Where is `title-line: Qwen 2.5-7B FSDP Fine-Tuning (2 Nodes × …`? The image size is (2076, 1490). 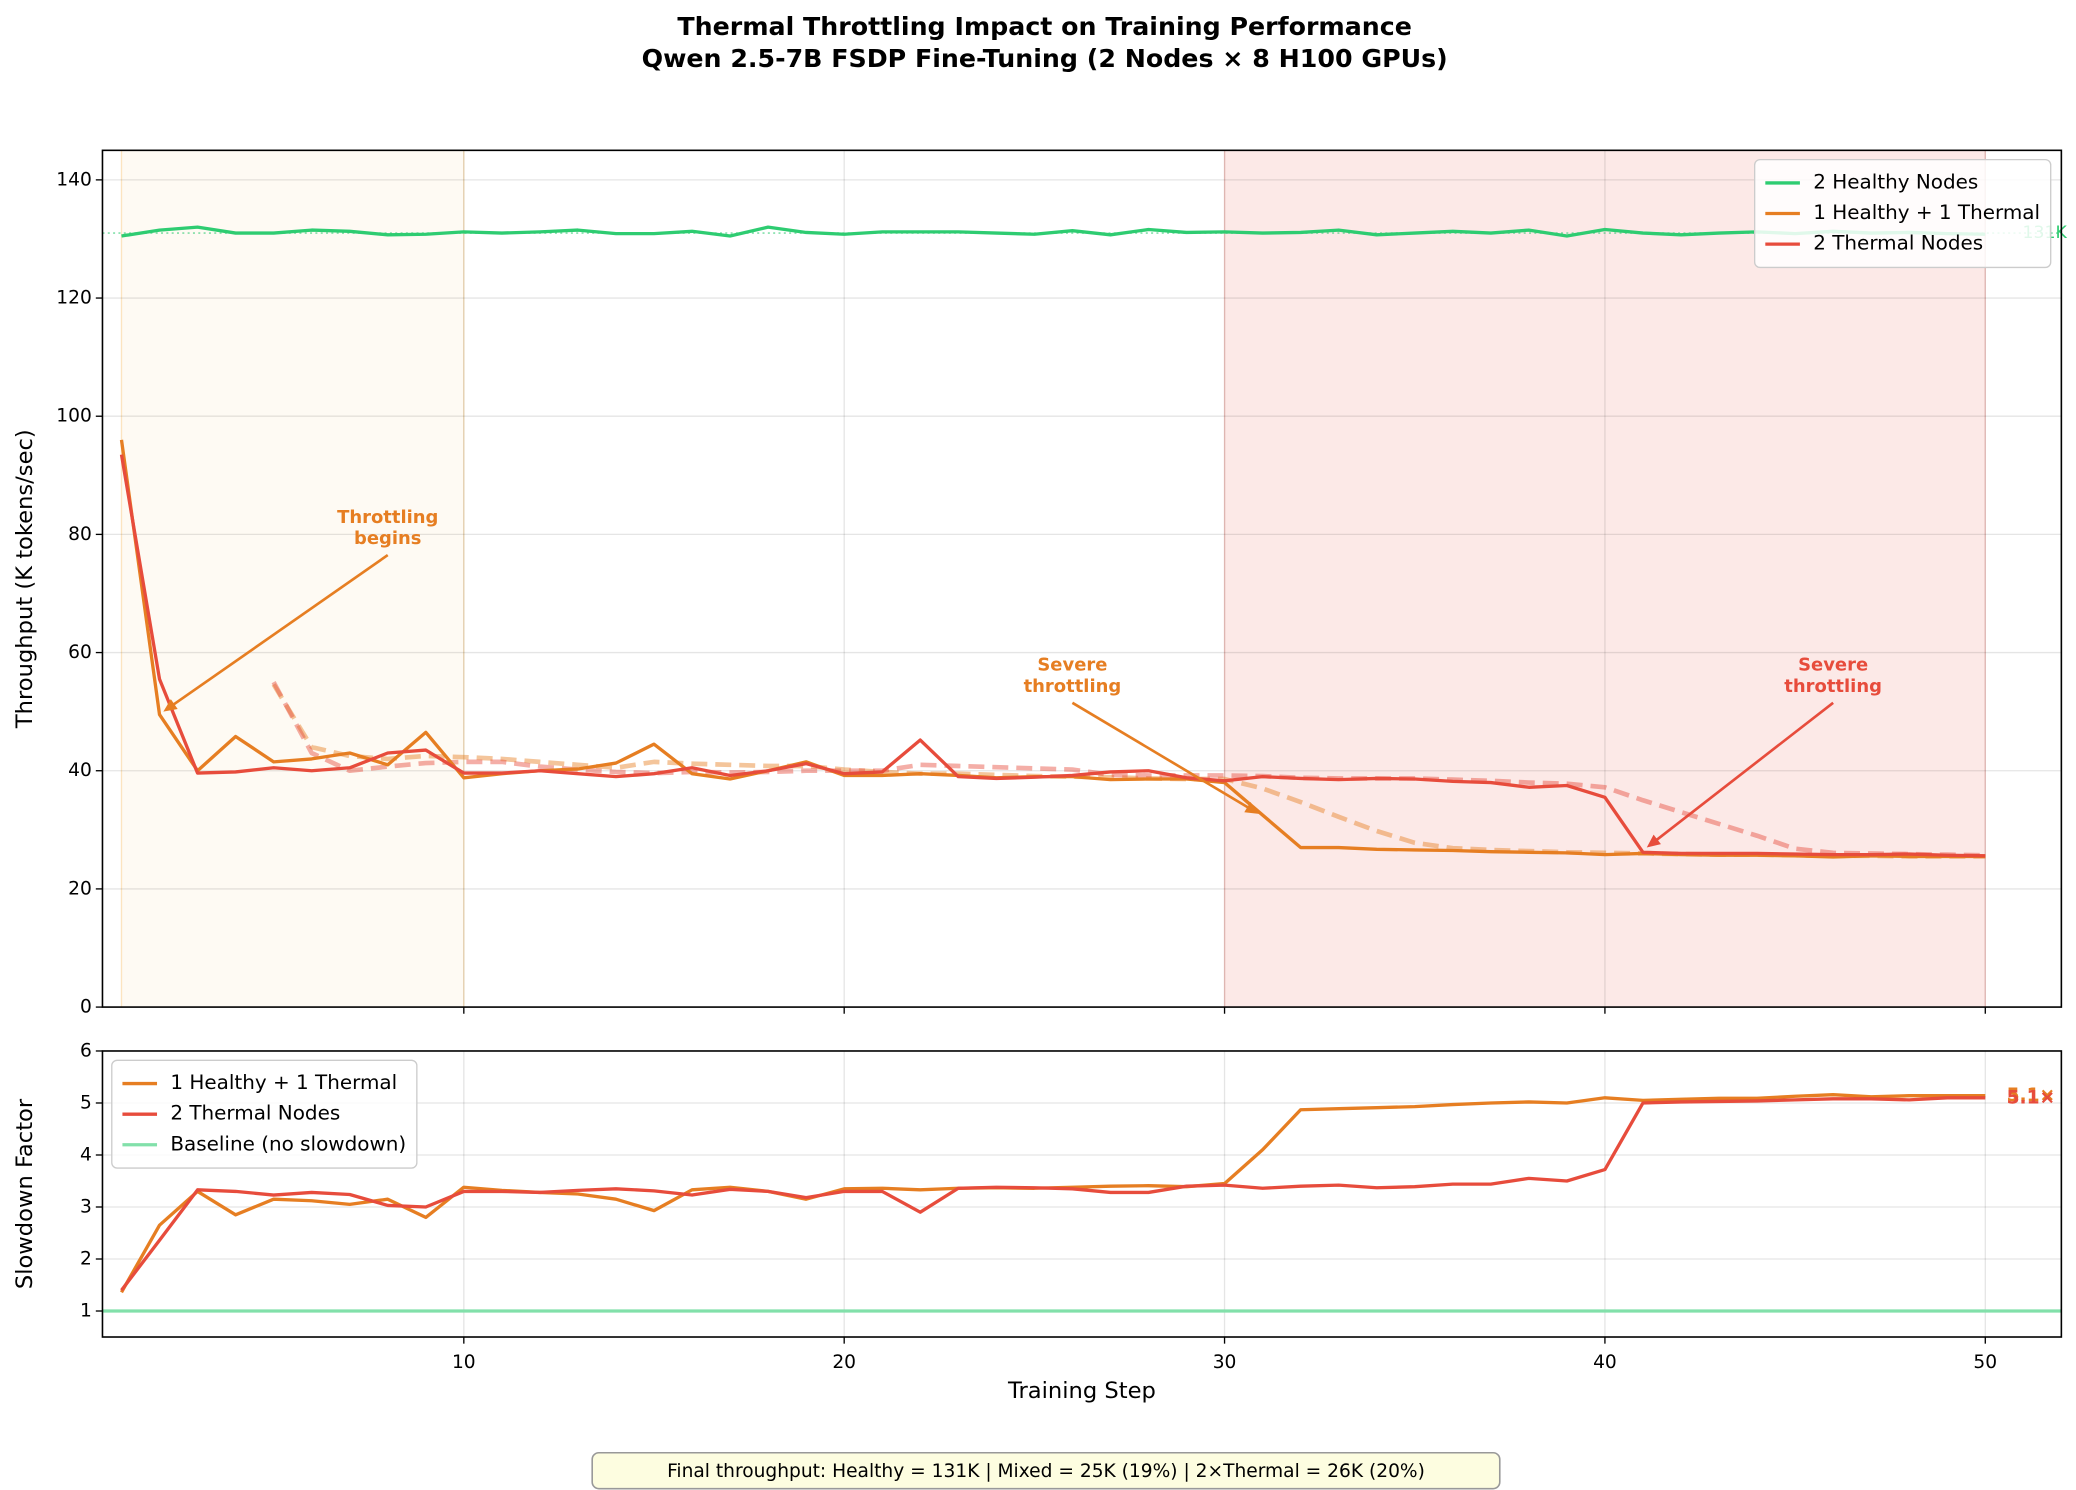 title-line: Qwen 2.5-7B FSDP Fine-Tuning (2 Nodes × … is located at coordinates (1045, 58).